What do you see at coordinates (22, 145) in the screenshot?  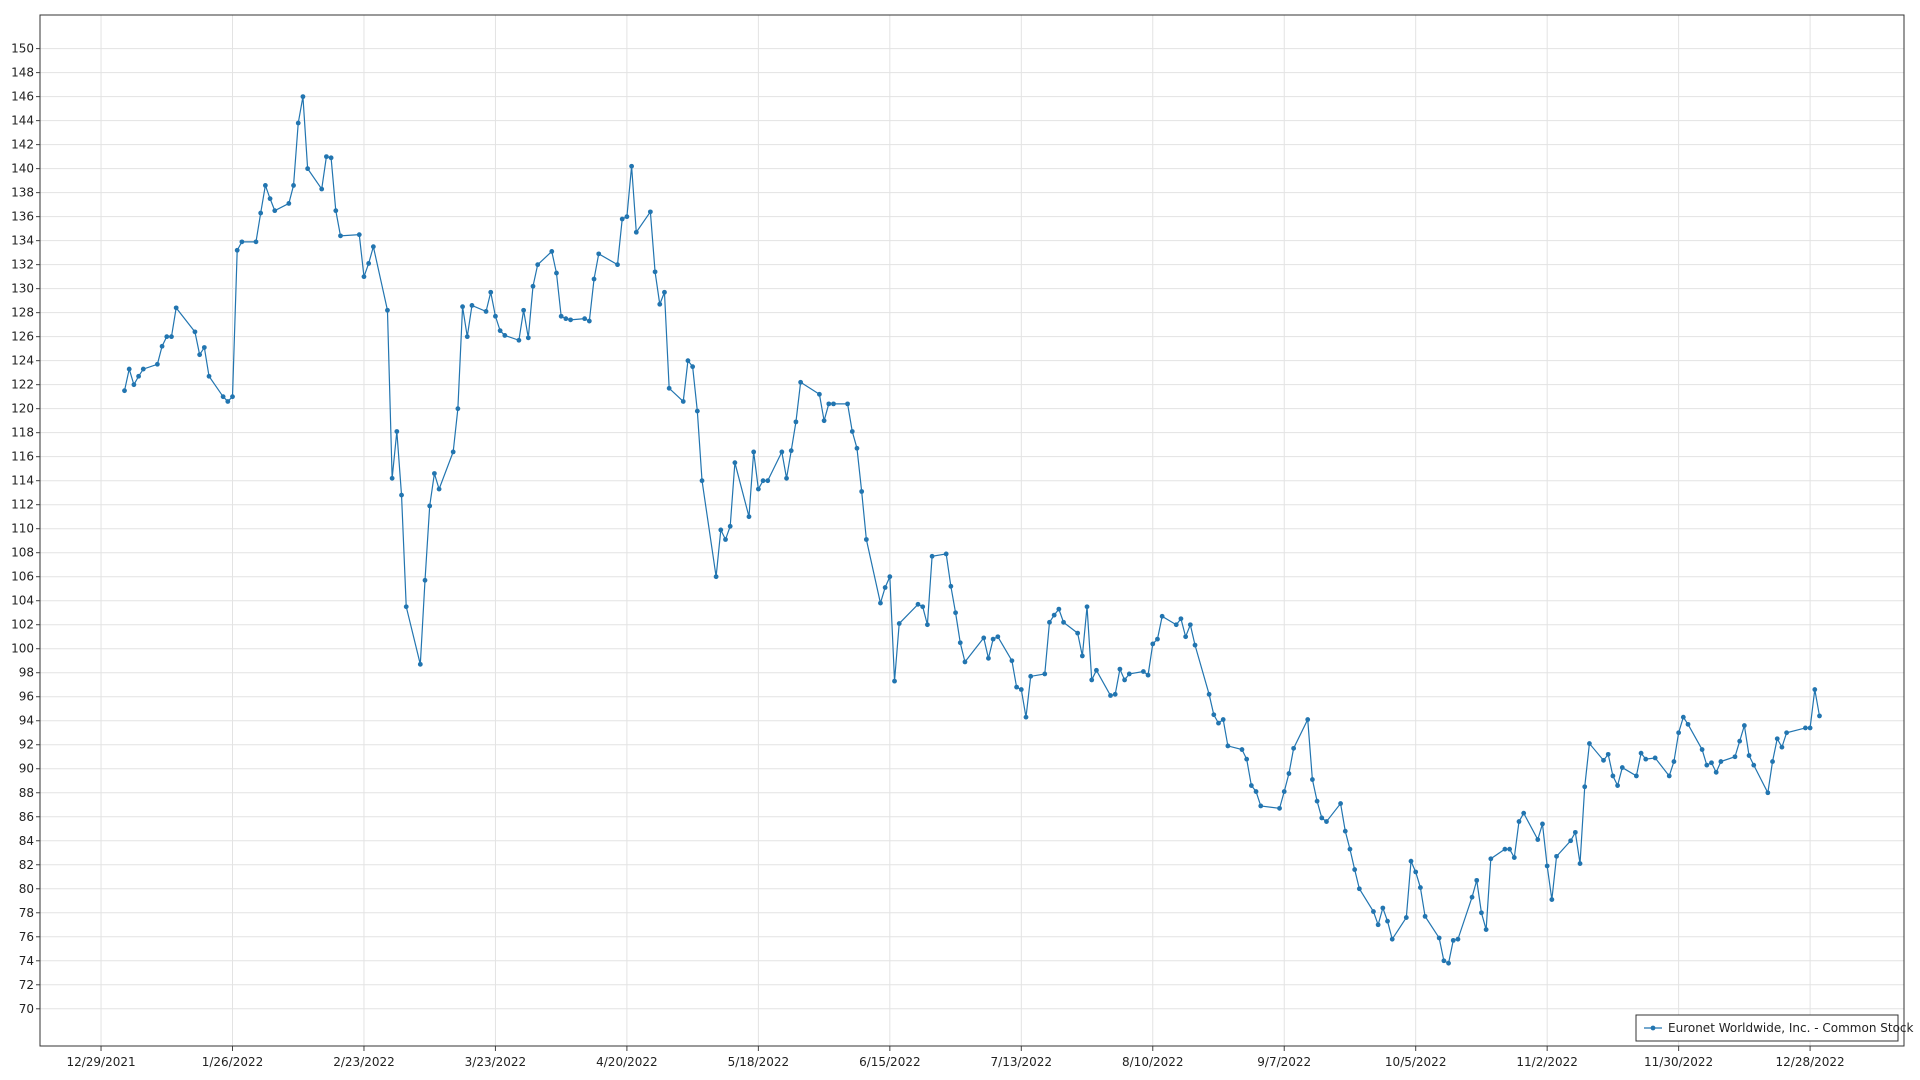 I see `y-tick-label: 142` at bounding box center [22, 145].